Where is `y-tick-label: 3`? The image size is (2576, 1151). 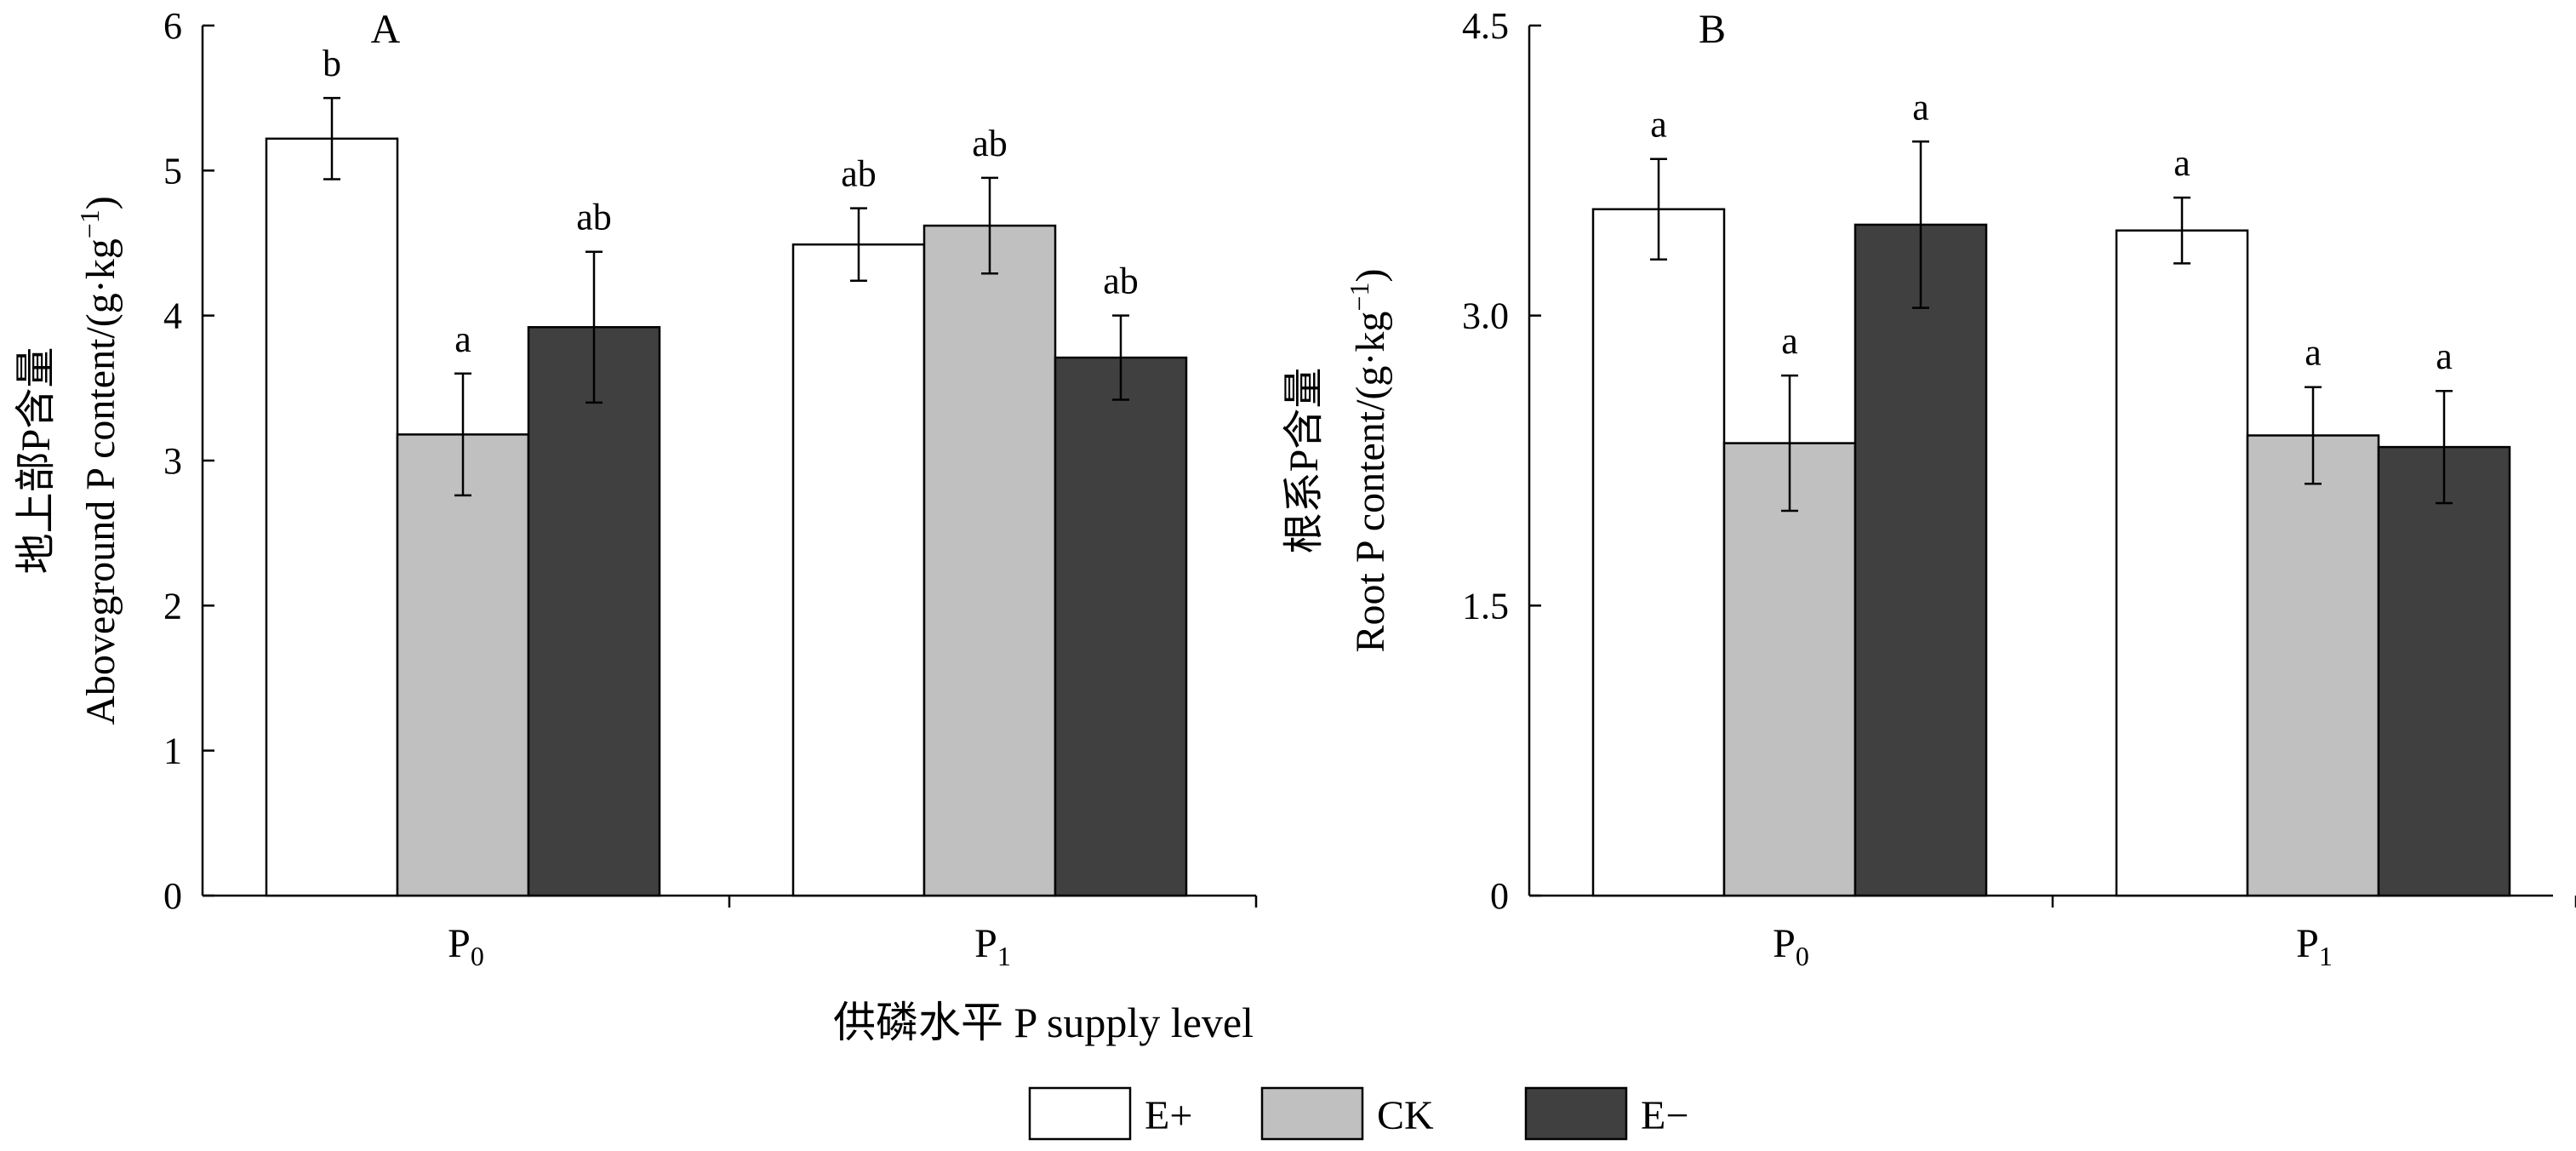
y-tick-label: 3 is located at coordinates (172, 461).